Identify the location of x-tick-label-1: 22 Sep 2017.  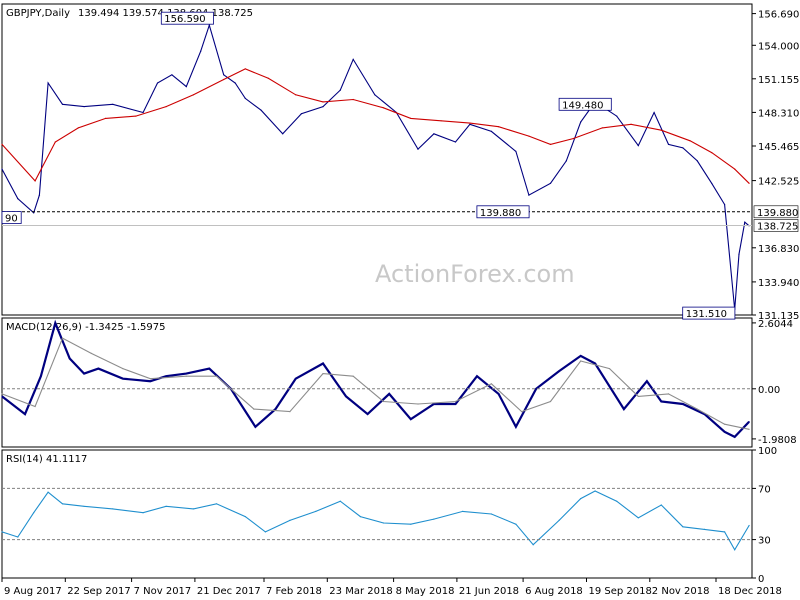
(98, 591).